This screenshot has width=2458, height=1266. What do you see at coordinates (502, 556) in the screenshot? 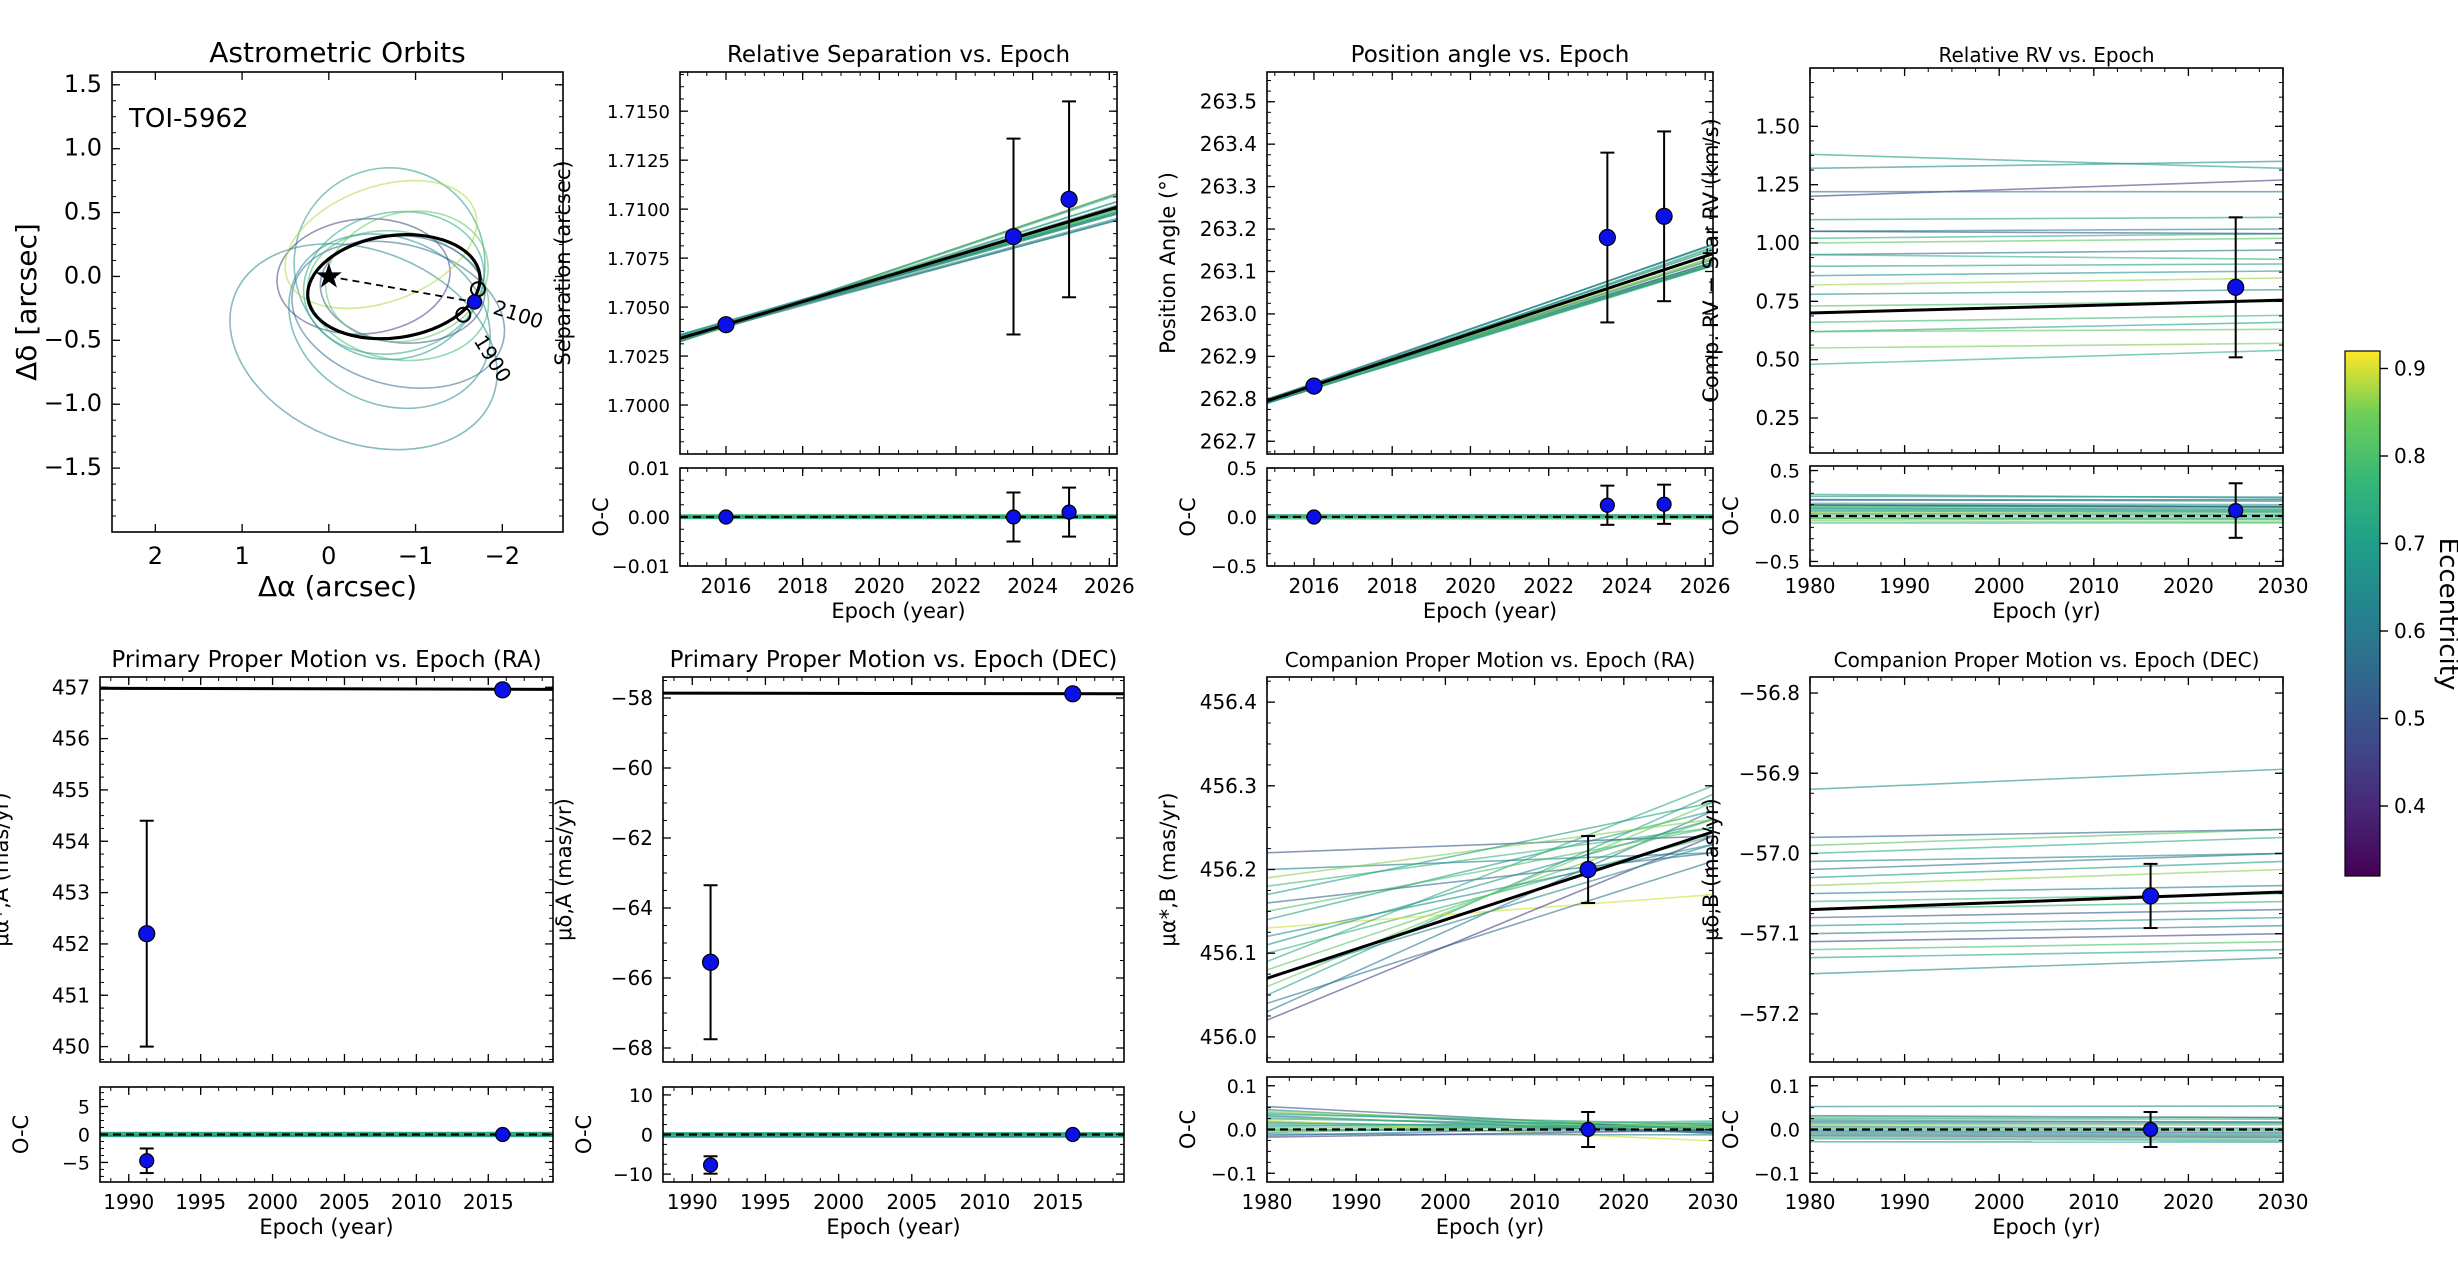
I see `x-tick-label: −2` at bounding box center [502, 556].